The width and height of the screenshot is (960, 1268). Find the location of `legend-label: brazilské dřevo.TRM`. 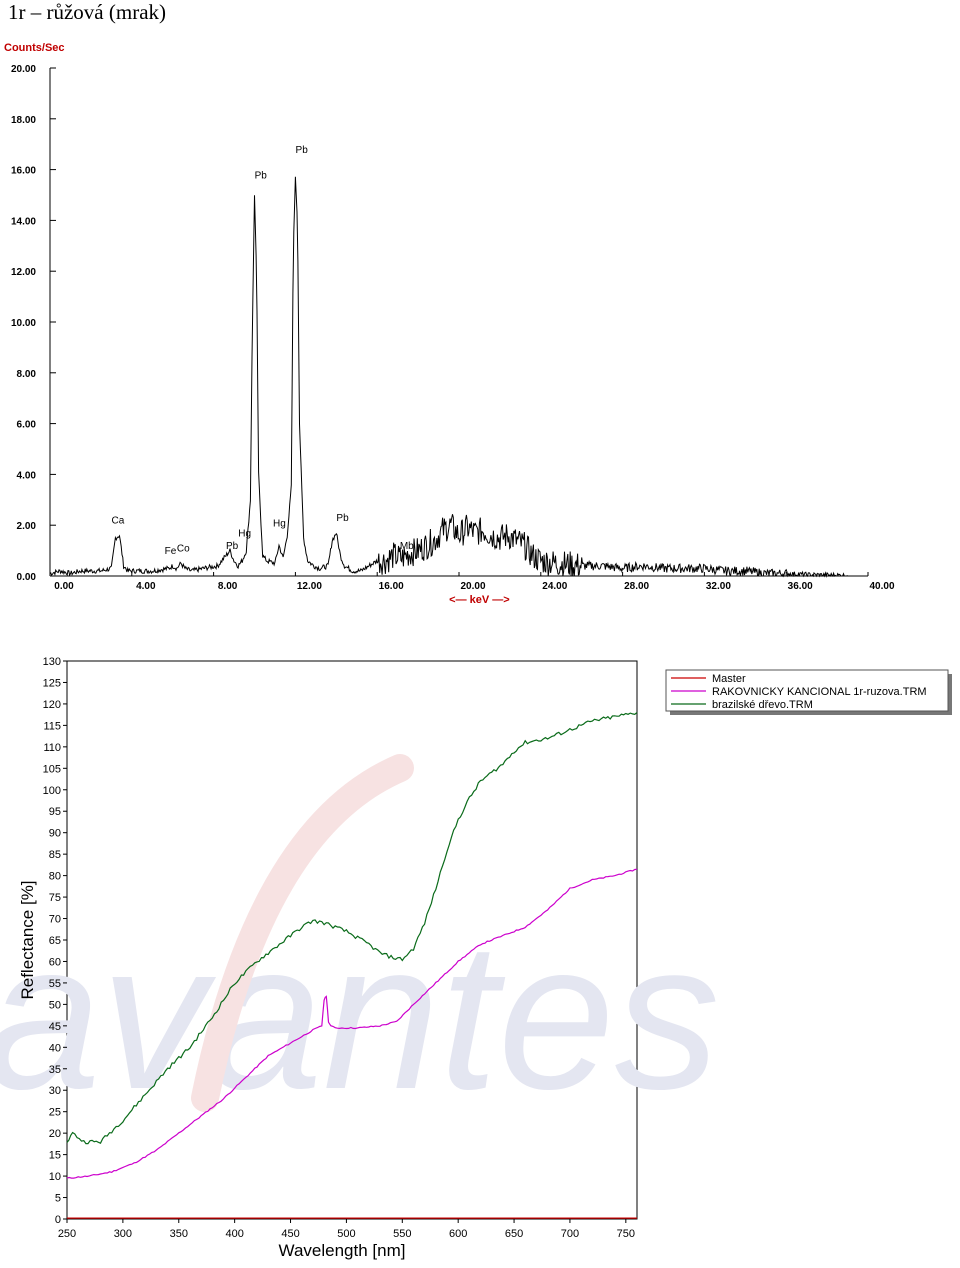

legend-label: brazilské dřevo.TRM is located at coordinates (762, 705).